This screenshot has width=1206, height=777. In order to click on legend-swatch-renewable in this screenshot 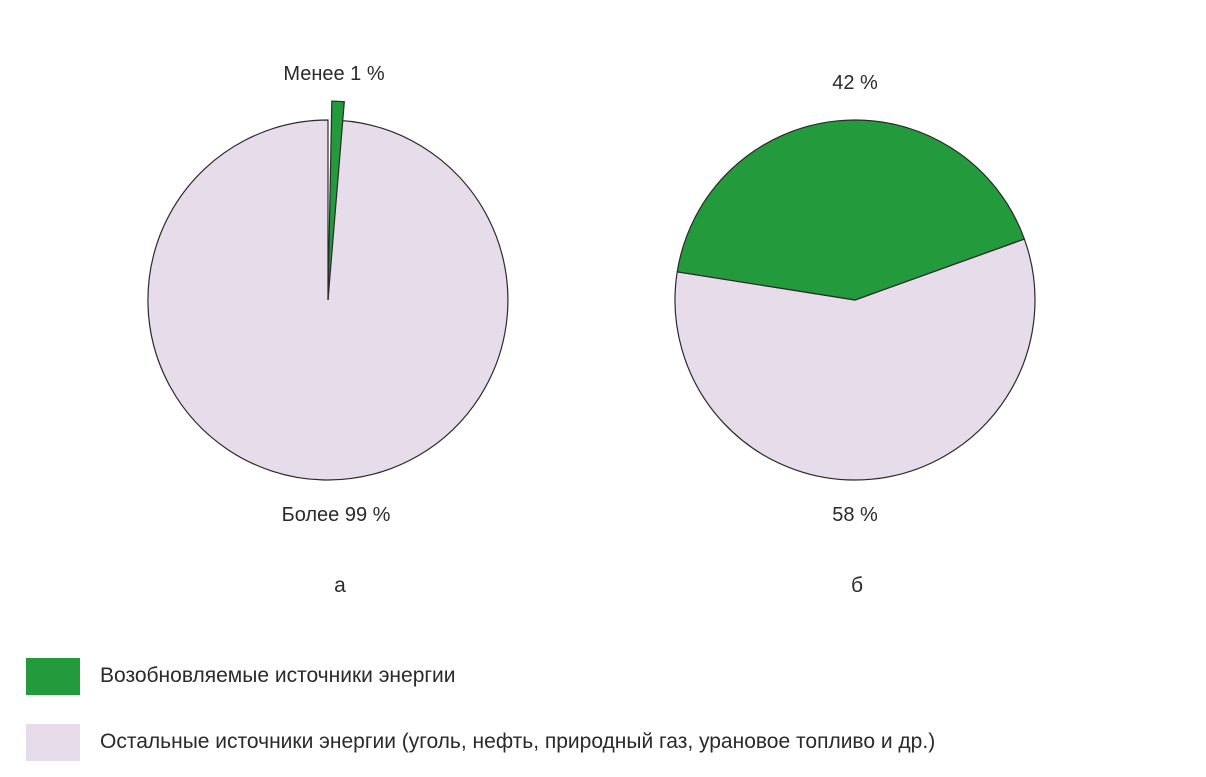, I will do `click(53, 676)`.